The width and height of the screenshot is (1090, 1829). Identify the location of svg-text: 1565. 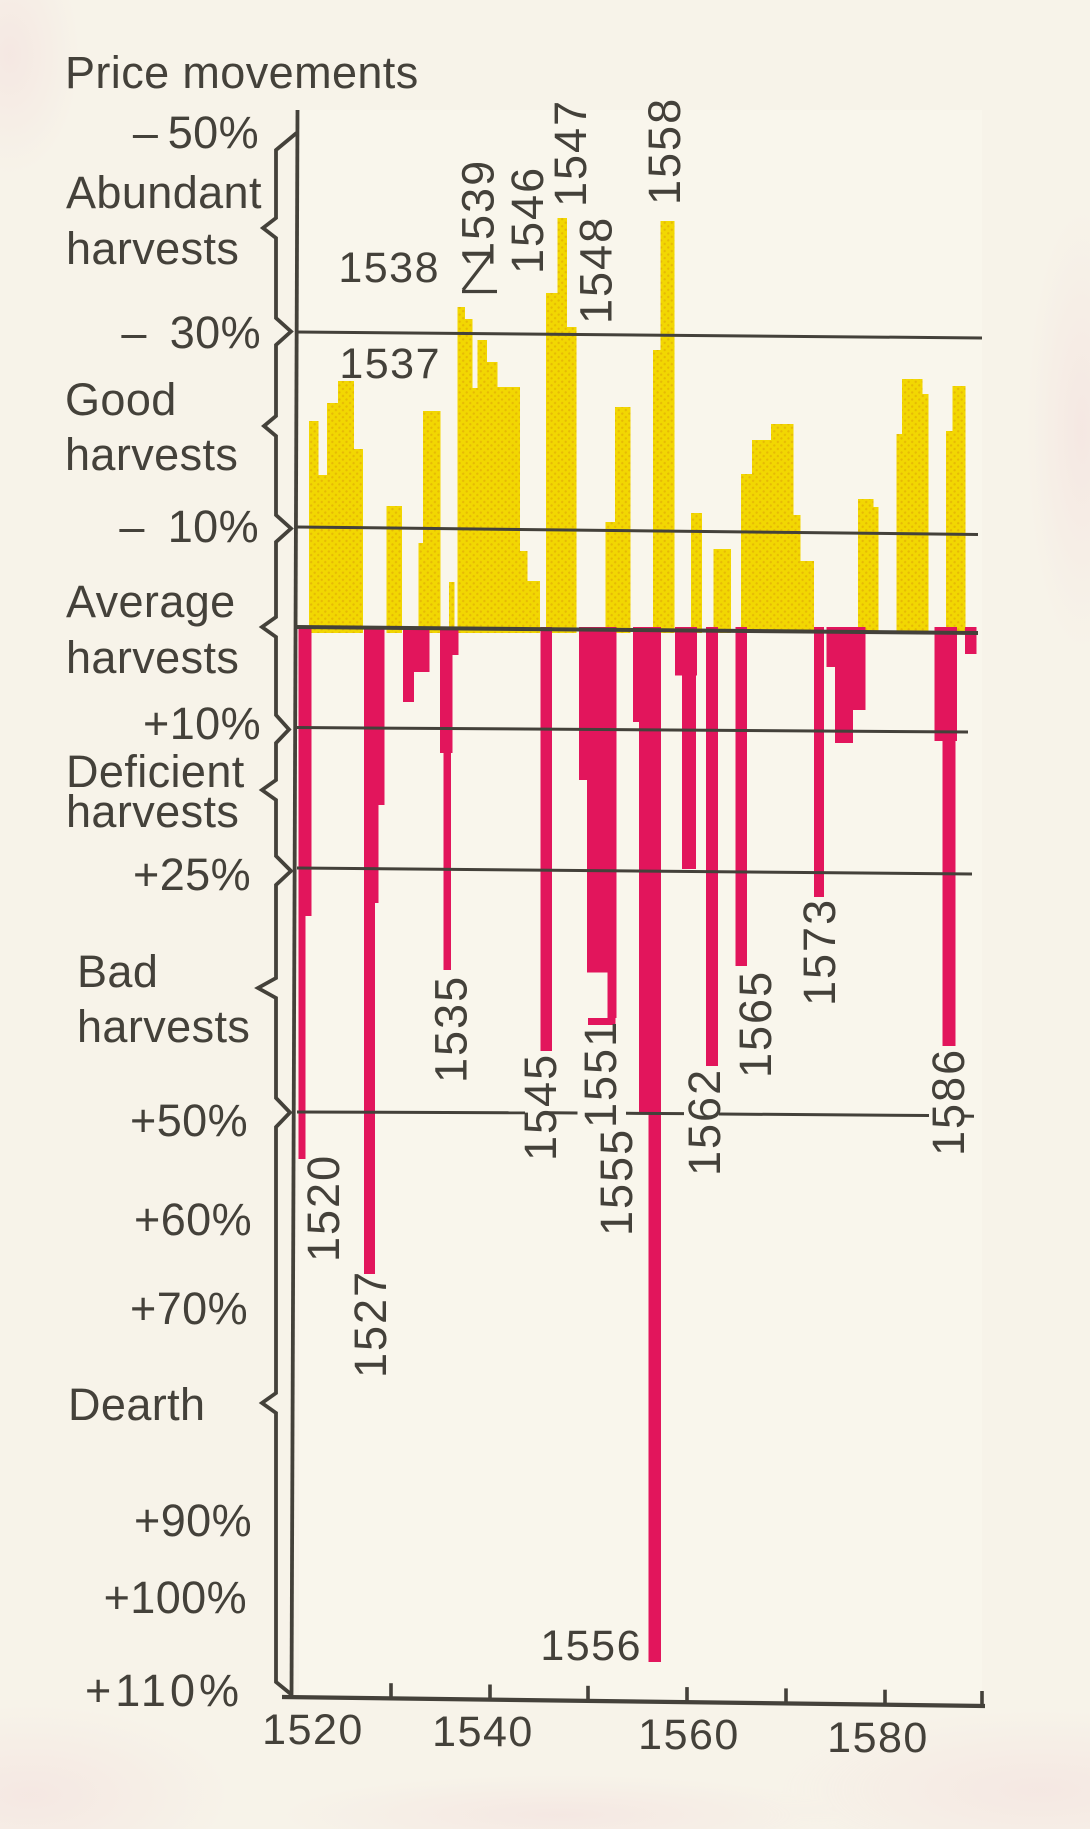
(755, 1024).